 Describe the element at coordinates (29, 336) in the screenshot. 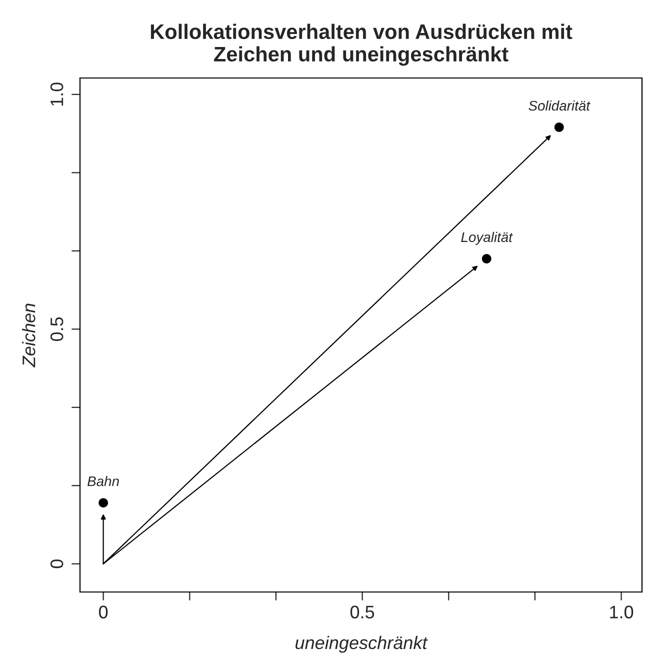

I see `y-axis-title: Zeichen` at that location.